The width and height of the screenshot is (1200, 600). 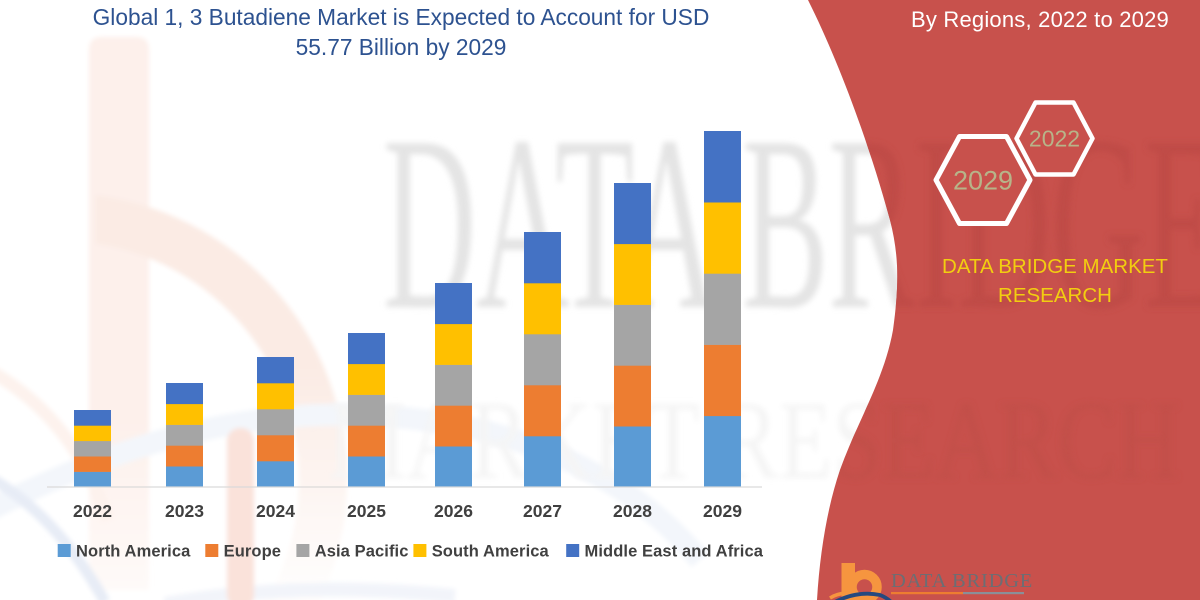 What do you see at coordinates (674, 552) in the screenshot?
I see `svg-text: Middle East and Africa` at bounding box center [674, 552].